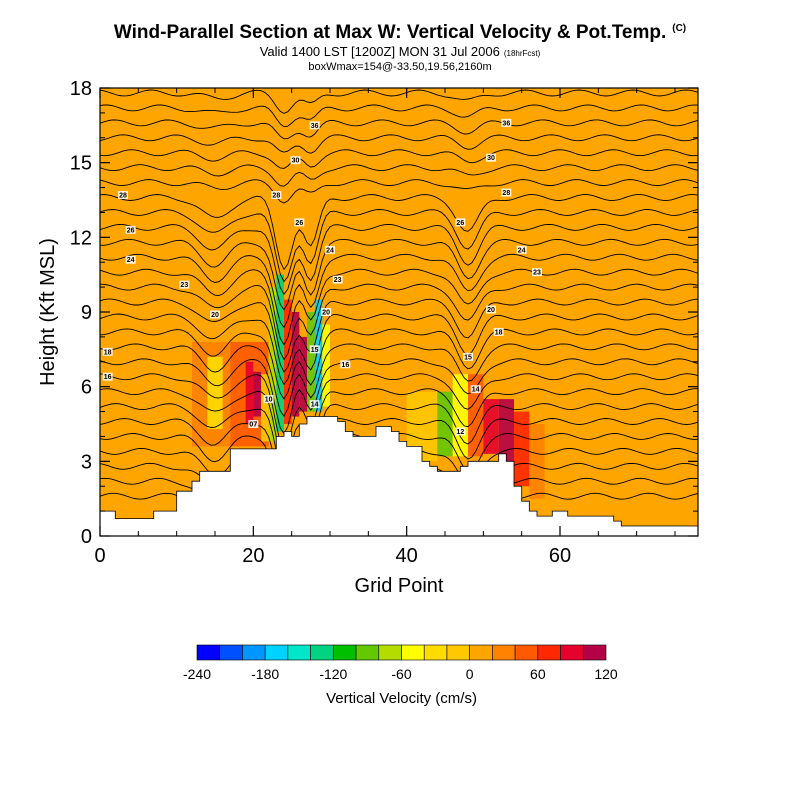  I want to click on terrain, so click(399, 476).